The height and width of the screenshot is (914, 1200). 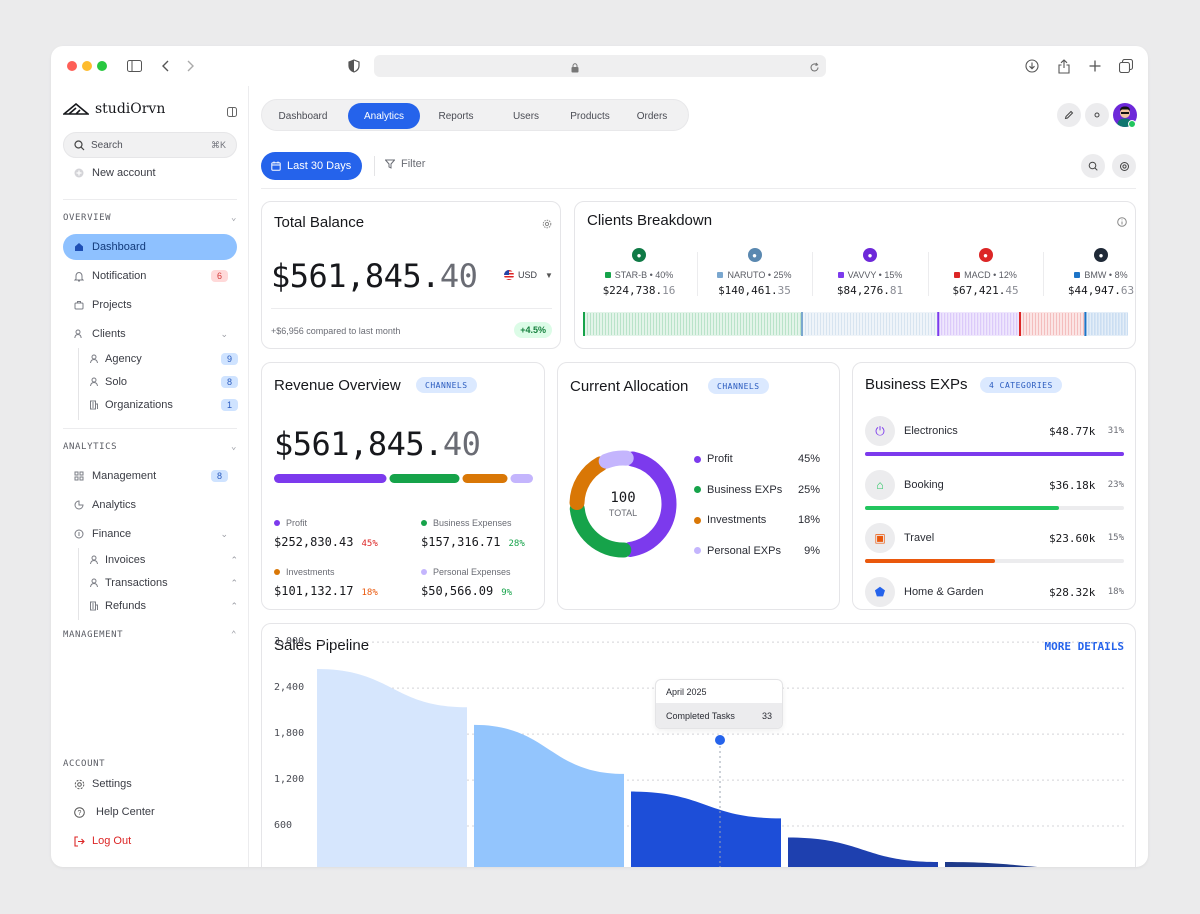 What do you see at coordinates (150, 841) in the screenshot?
I see `sidebar-item-log-out: Log Out` at bounding box center [150, 841].